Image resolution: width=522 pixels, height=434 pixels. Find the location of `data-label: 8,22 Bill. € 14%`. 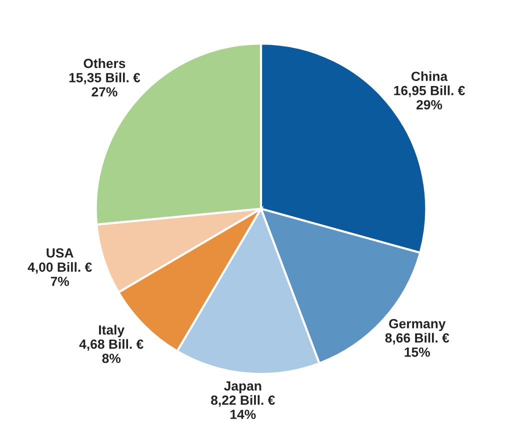

data-label: 8,22 Bill. € 14% is located at coordinates (243, 407).